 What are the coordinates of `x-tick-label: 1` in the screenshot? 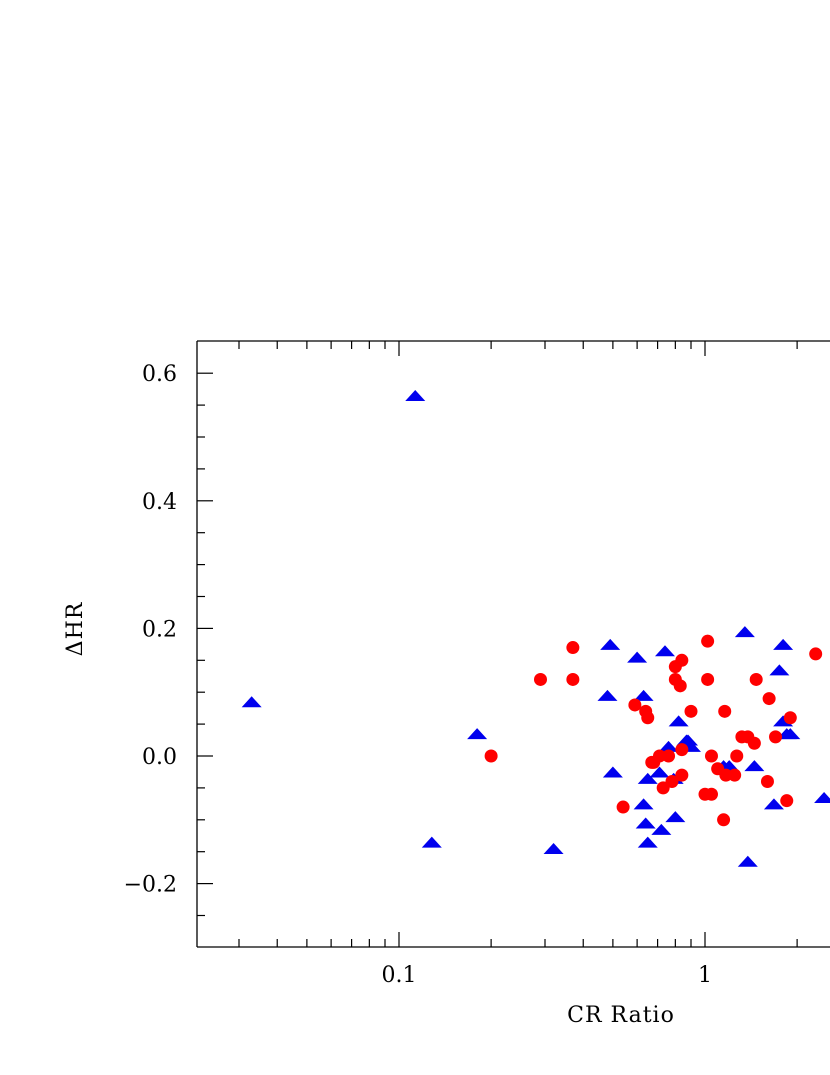 It's located at (705, 975).